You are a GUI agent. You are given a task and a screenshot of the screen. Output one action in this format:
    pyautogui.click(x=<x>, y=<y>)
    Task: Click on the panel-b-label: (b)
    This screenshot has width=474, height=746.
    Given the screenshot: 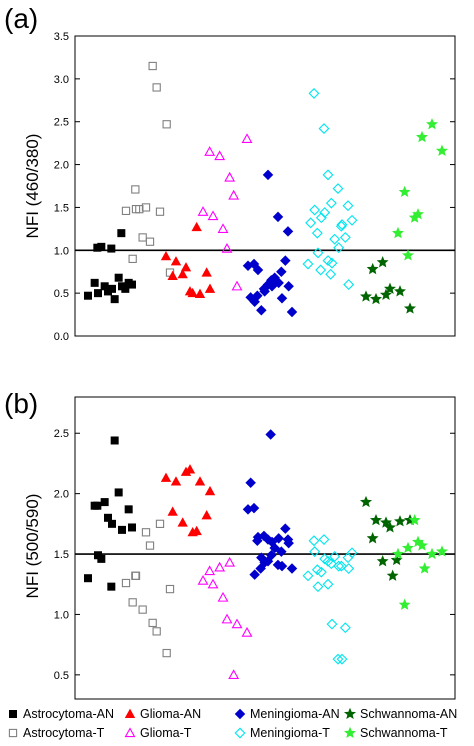 What is the action you would take?
    pyautogui.click(x=21, y=403)
    